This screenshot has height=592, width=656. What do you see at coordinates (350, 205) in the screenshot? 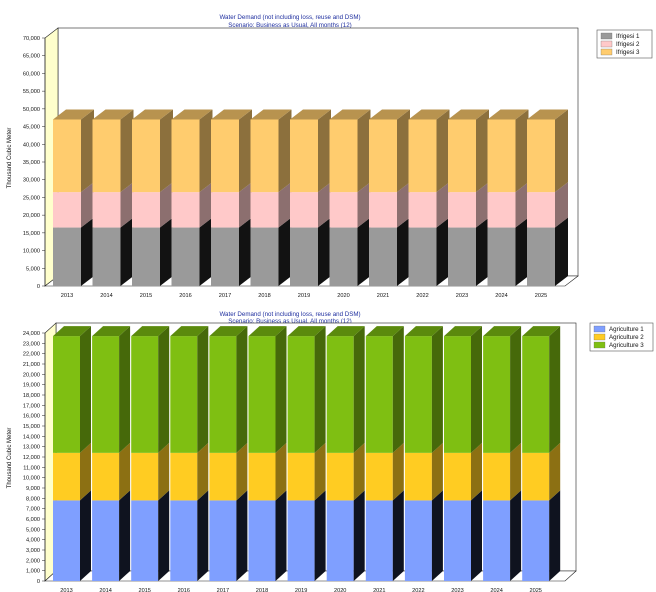
I see `bar-segment-ifrigesi-2-2020` at bounding box center [350, 205].